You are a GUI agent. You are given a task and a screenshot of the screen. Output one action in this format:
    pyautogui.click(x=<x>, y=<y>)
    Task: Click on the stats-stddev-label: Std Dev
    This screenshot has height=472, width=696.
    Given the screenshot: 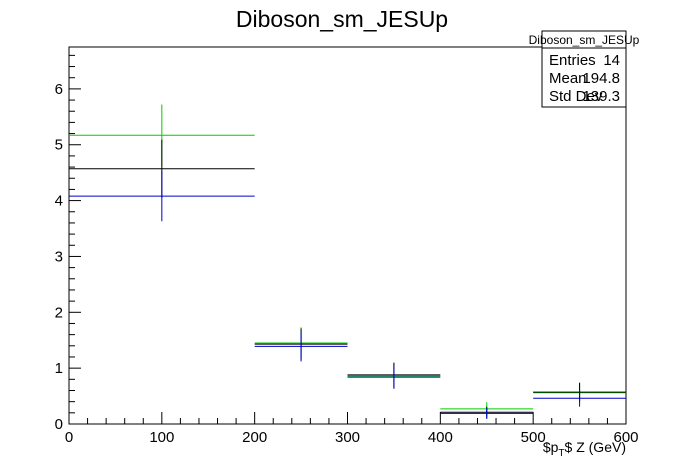 What is the action you would take?
    pyautogui.click(x=576, y=96)
    